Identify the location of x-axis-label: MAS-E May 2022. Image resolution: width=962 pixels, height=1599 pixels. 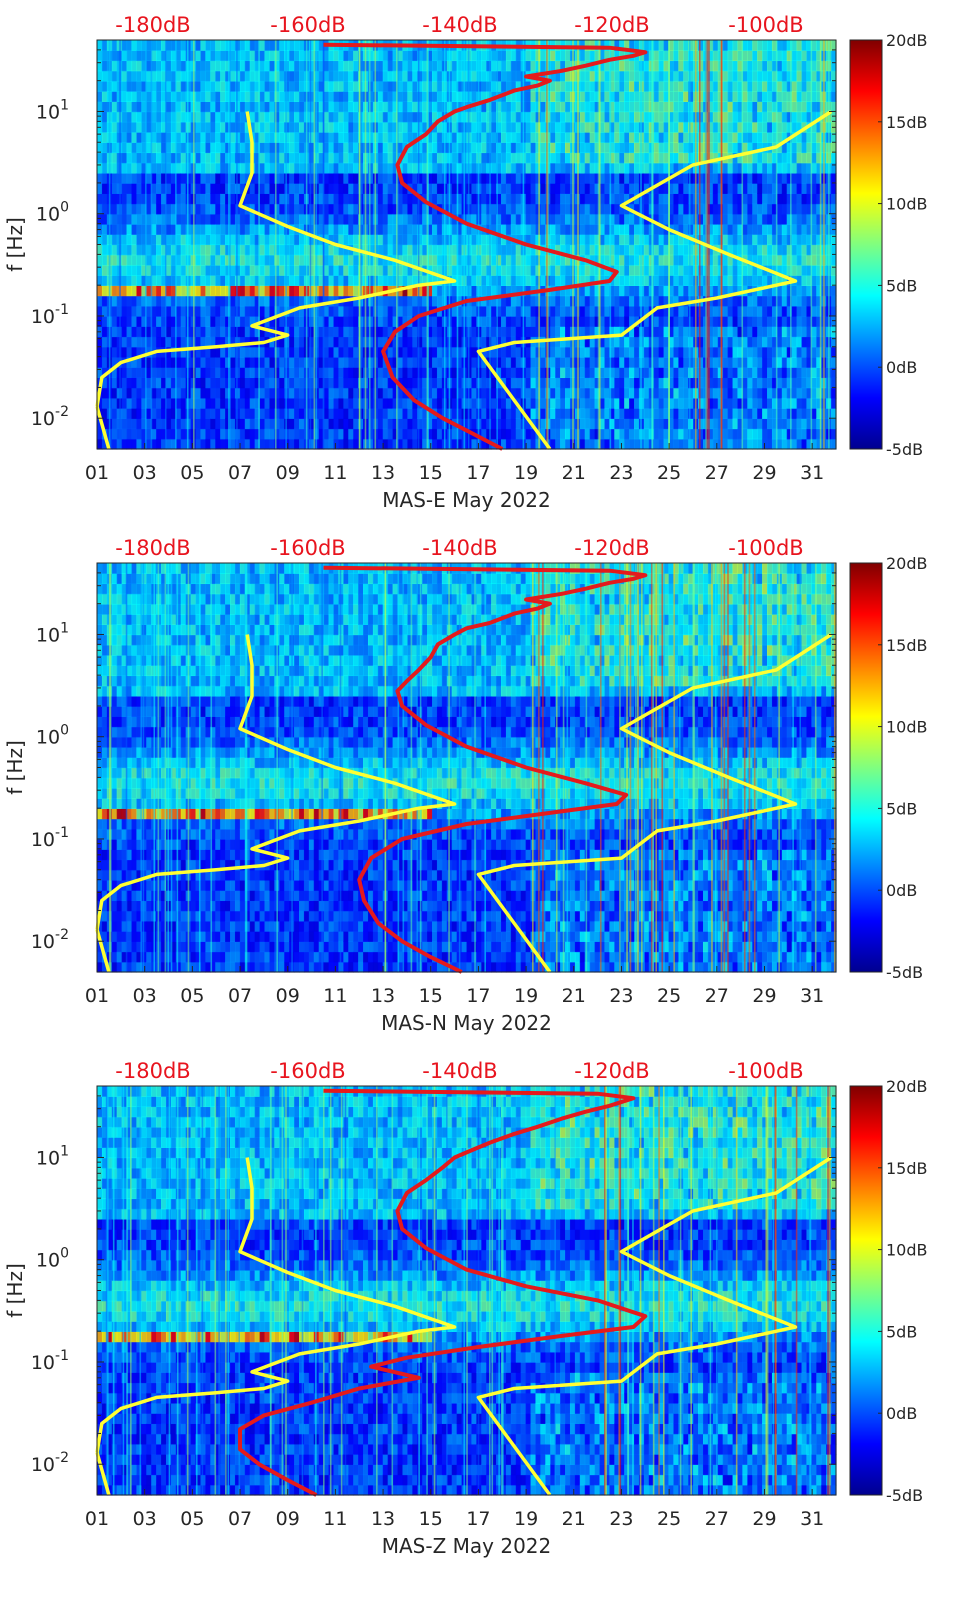
(466, 500).